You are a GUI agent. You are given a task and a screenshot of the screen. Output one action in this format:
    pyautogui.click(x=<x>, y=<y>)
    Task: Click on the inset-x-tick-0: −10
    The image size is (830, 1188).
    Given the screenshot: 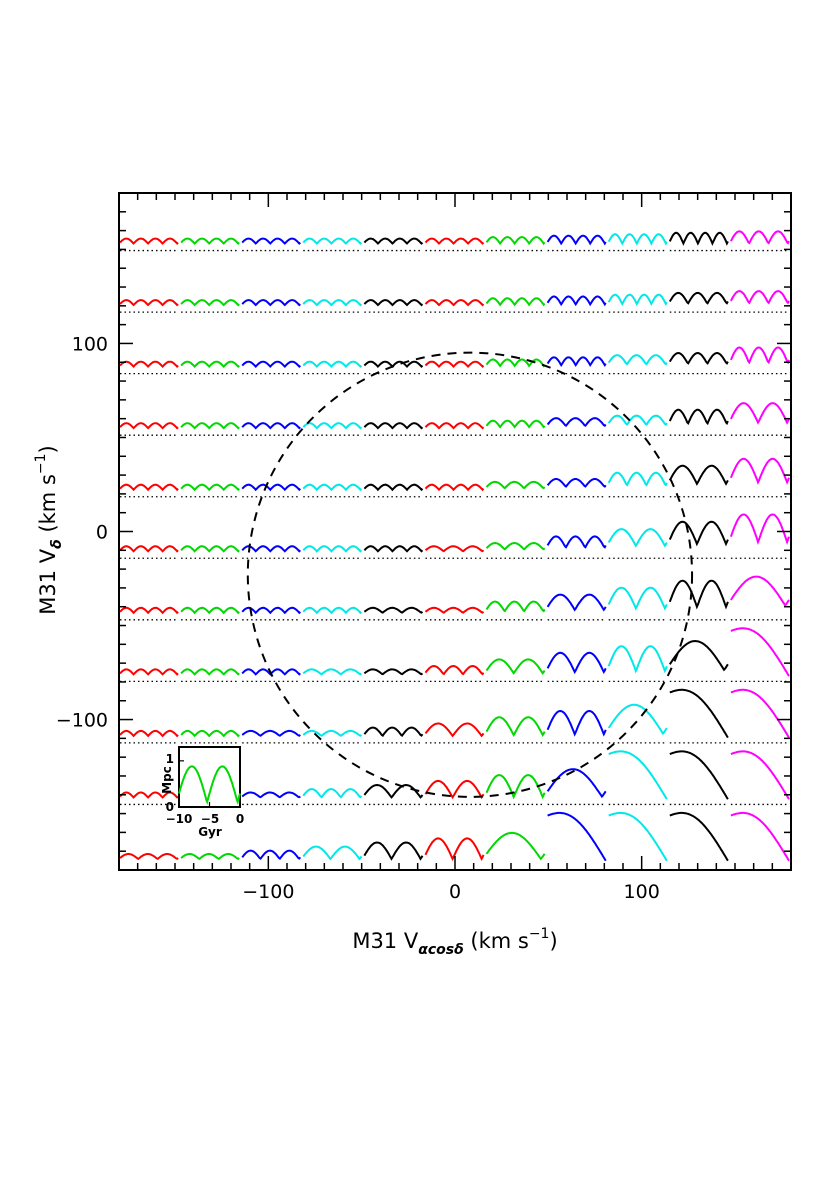 What is the action you would take?
    pyautogui.click(x=179, y=819)
    